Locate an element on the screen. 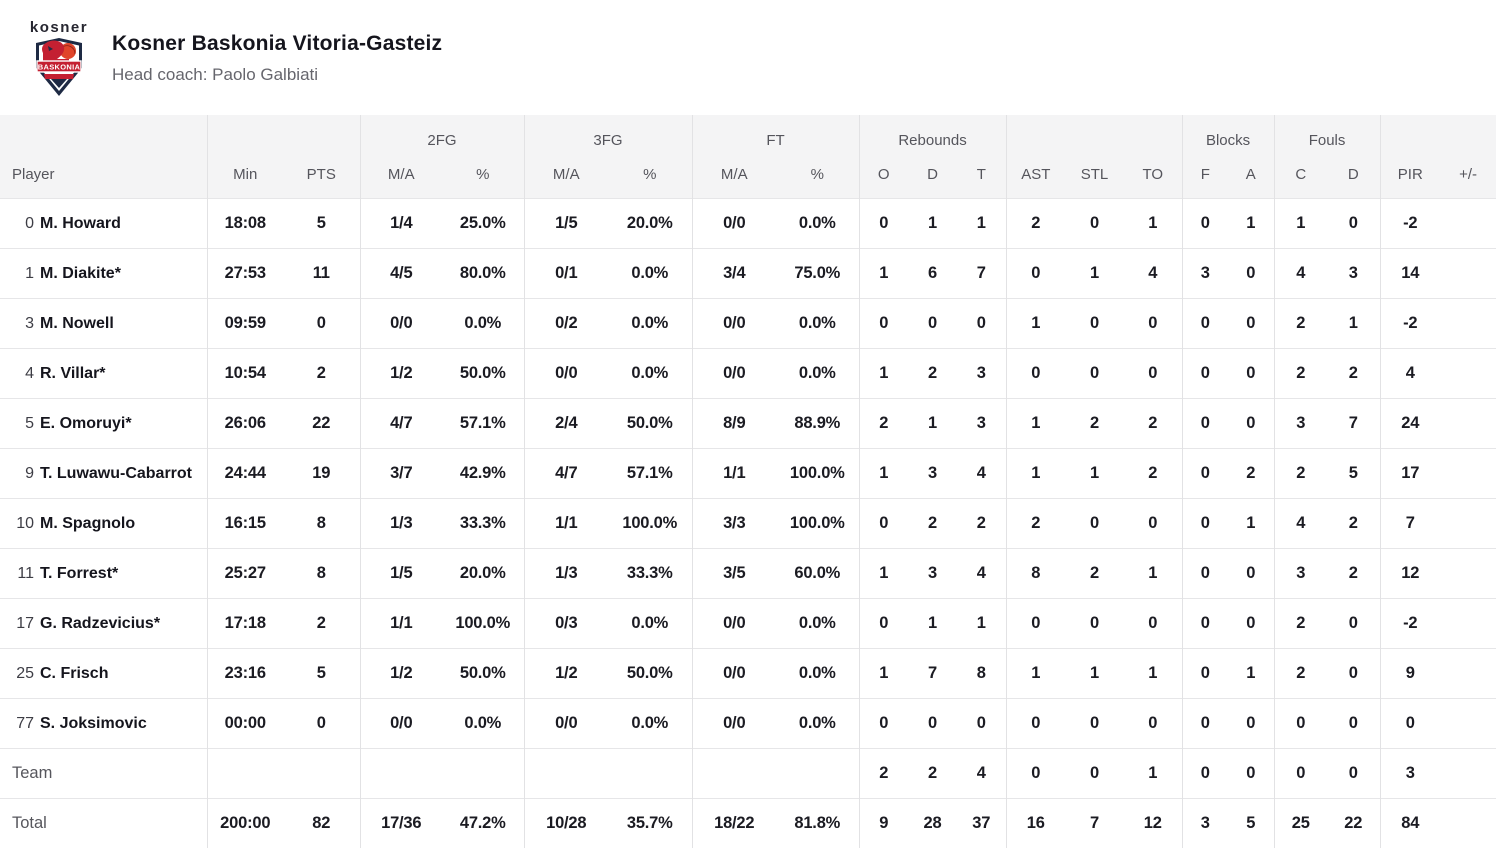  team-row: Team 2 2 4 0 0 1 0 0 0 0 3 is located at coordinates (748, 772).